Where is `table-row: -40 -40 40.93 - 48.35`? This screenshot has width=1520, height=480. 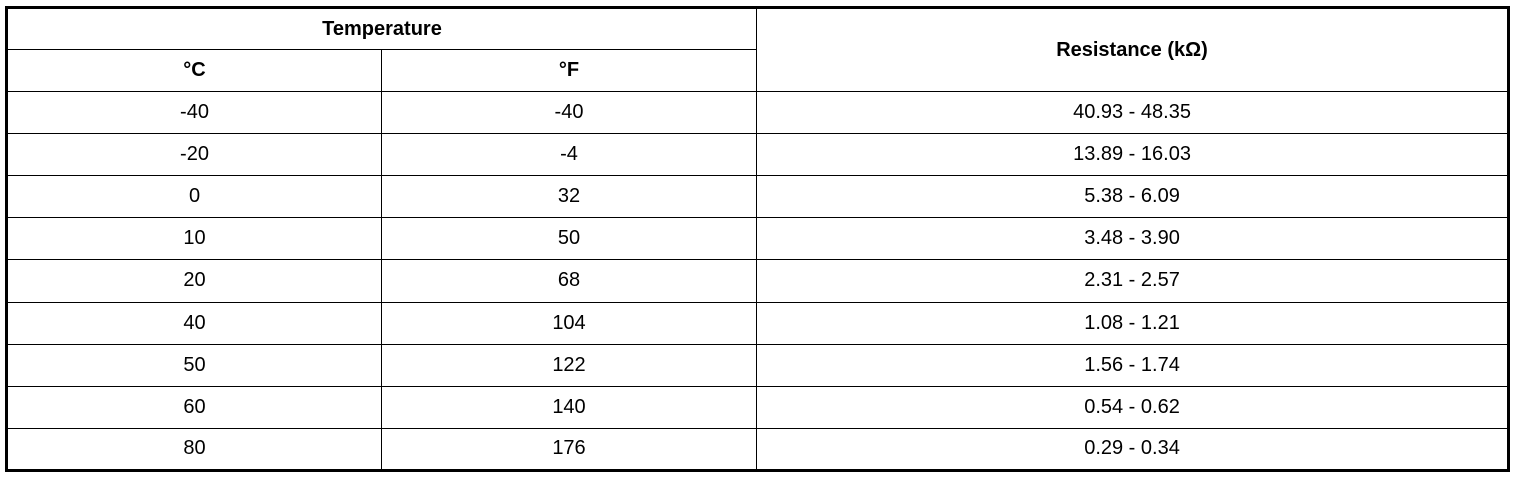 table-row: -40 -40 40.93 - 48.35 is located at coordinates (758, 112).